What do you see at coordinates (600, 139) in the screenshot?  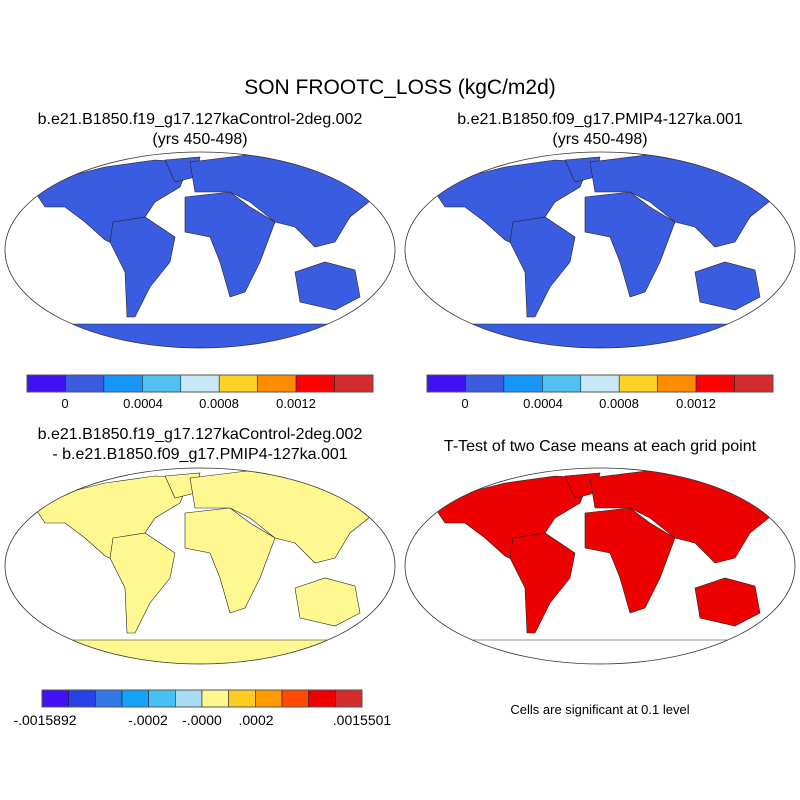 I see `panel2-title-line2: (yrs 450-498)` at bounding box center [600, 139].